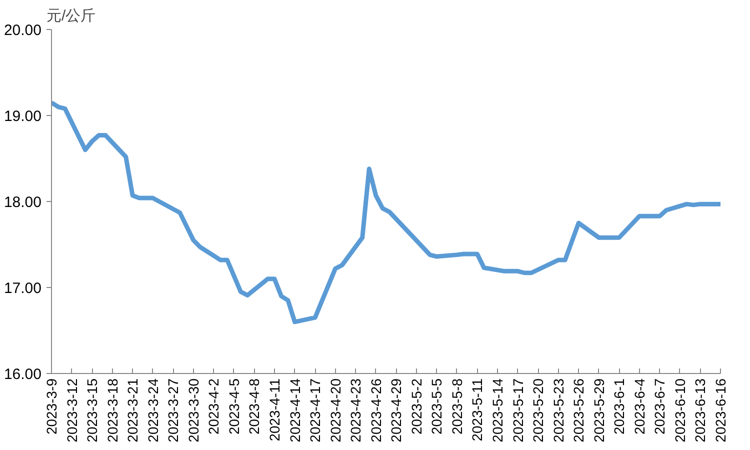 This screenshot has width=750, height=450. Describe the element at coordinates (477, 410) in the screenshot. I see `x-tick-label: 2023-5-11` at that location.